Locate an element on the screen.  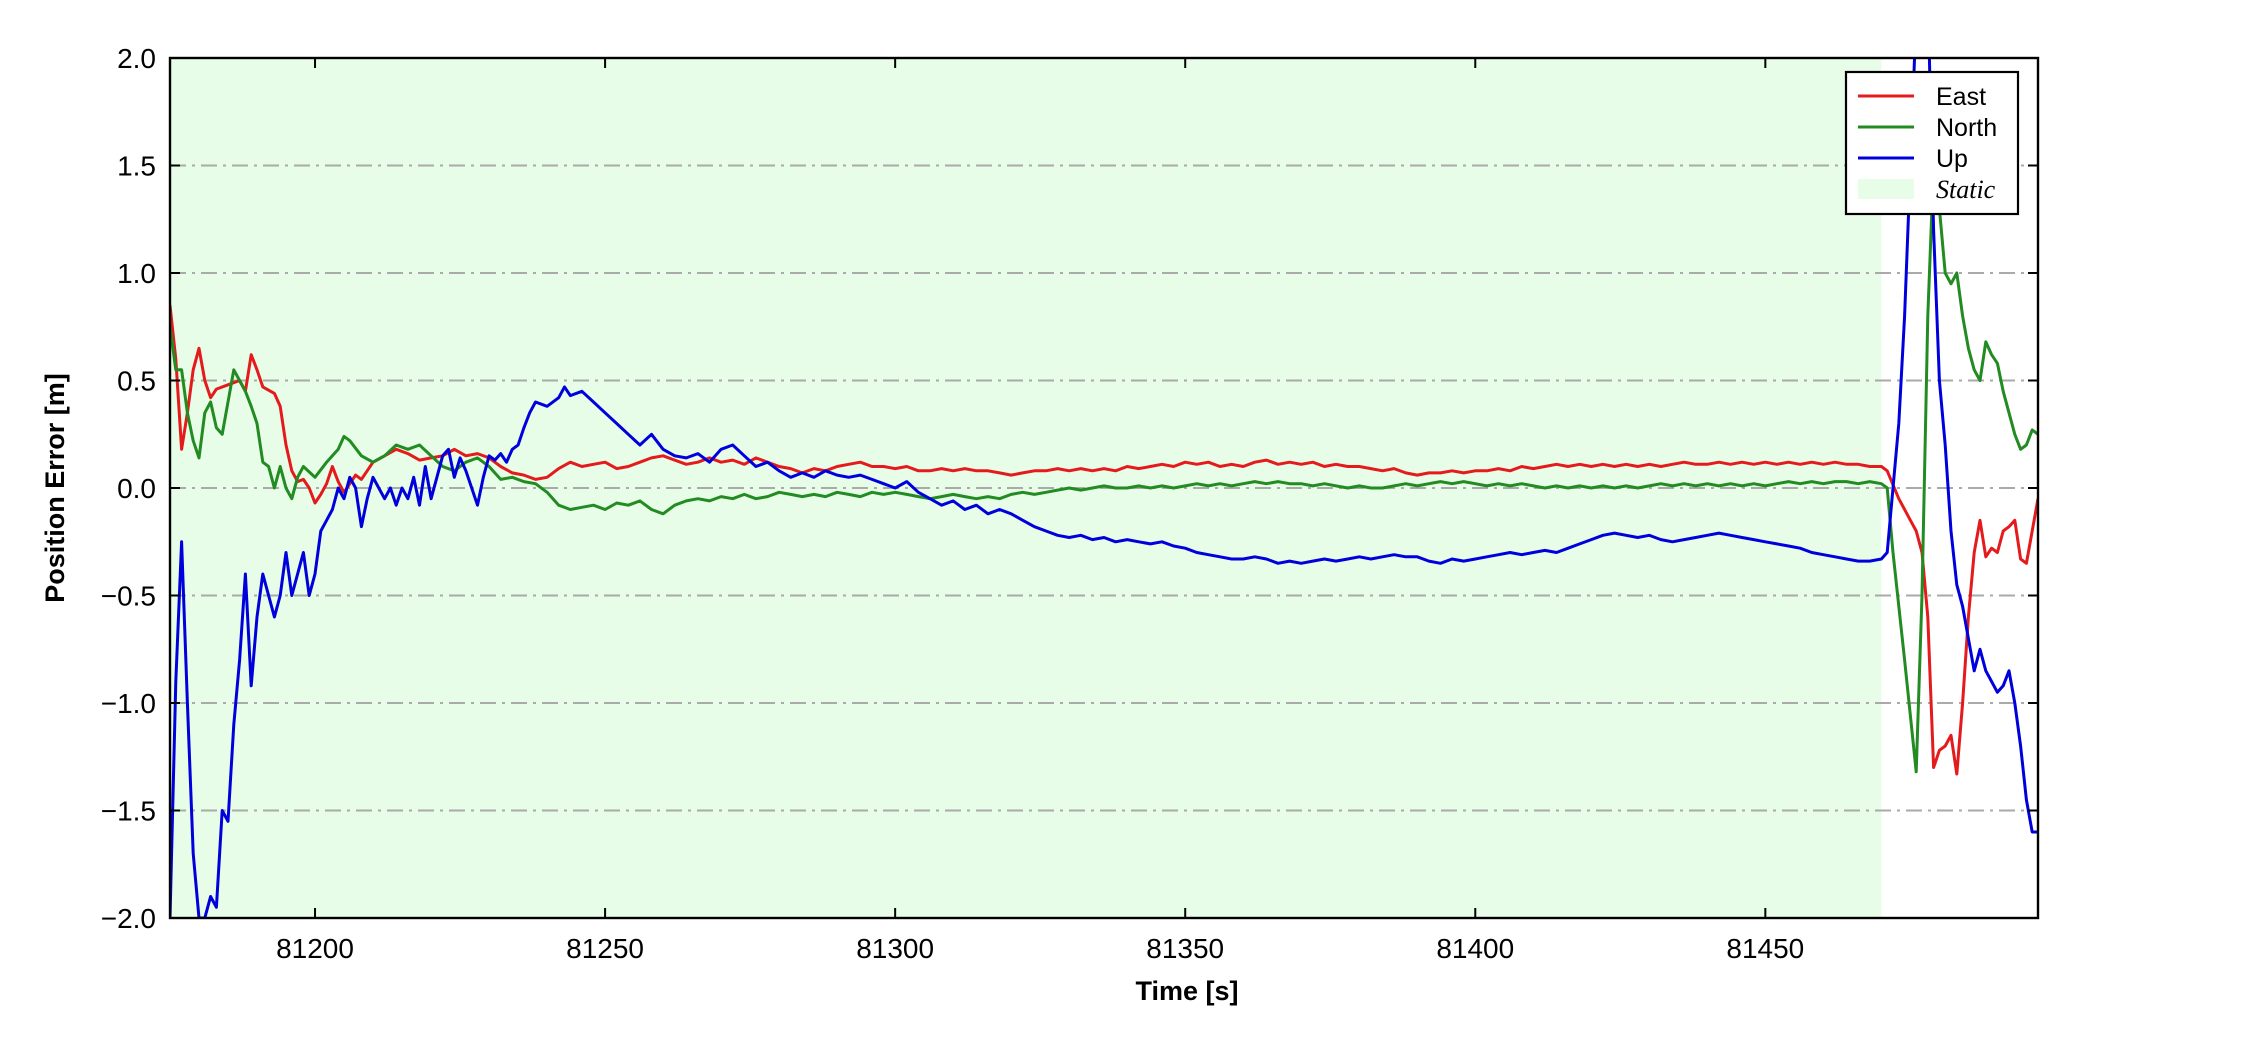
y-tick-label: 0.0 is located at coordinates (136, 488).